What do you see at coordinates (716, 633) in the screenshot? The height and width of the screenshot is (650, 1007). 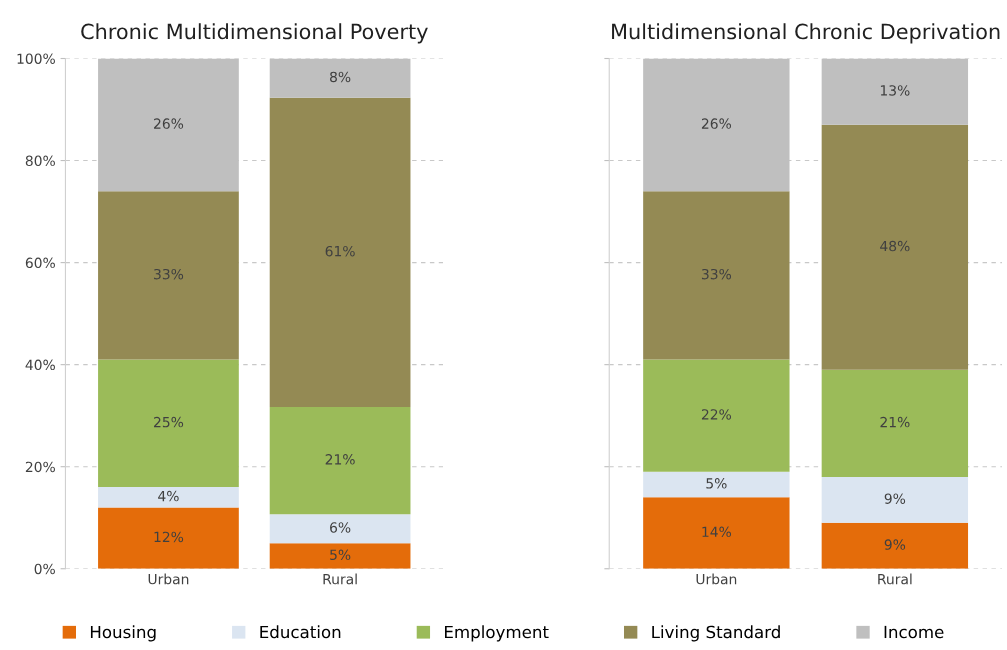 I see `legend-label: Living Standard` at bounding box center [716, 633].